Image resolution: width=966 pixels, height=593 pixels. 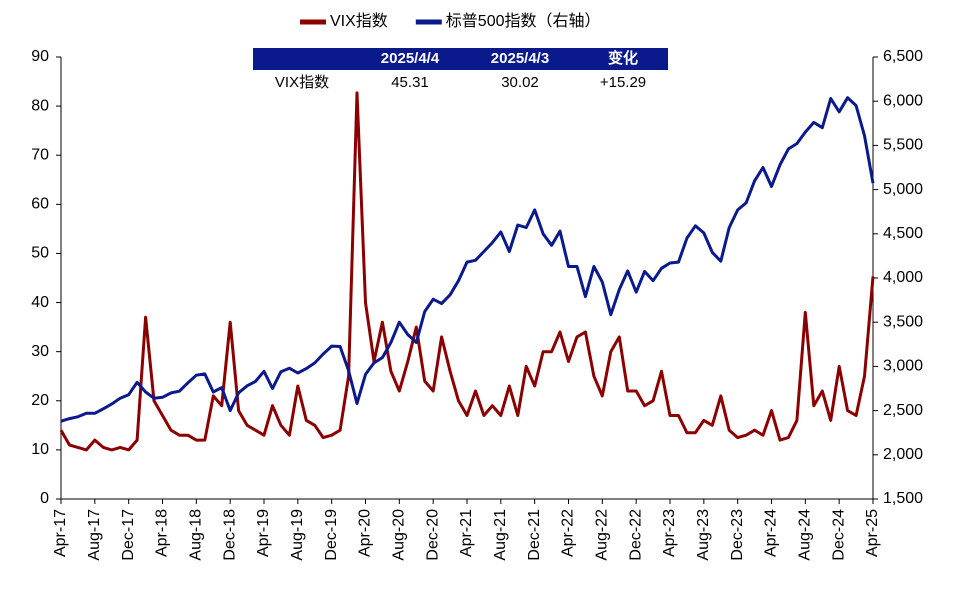 I want to click on x-tick-label: Aug-19, so click(x=297, y=535).